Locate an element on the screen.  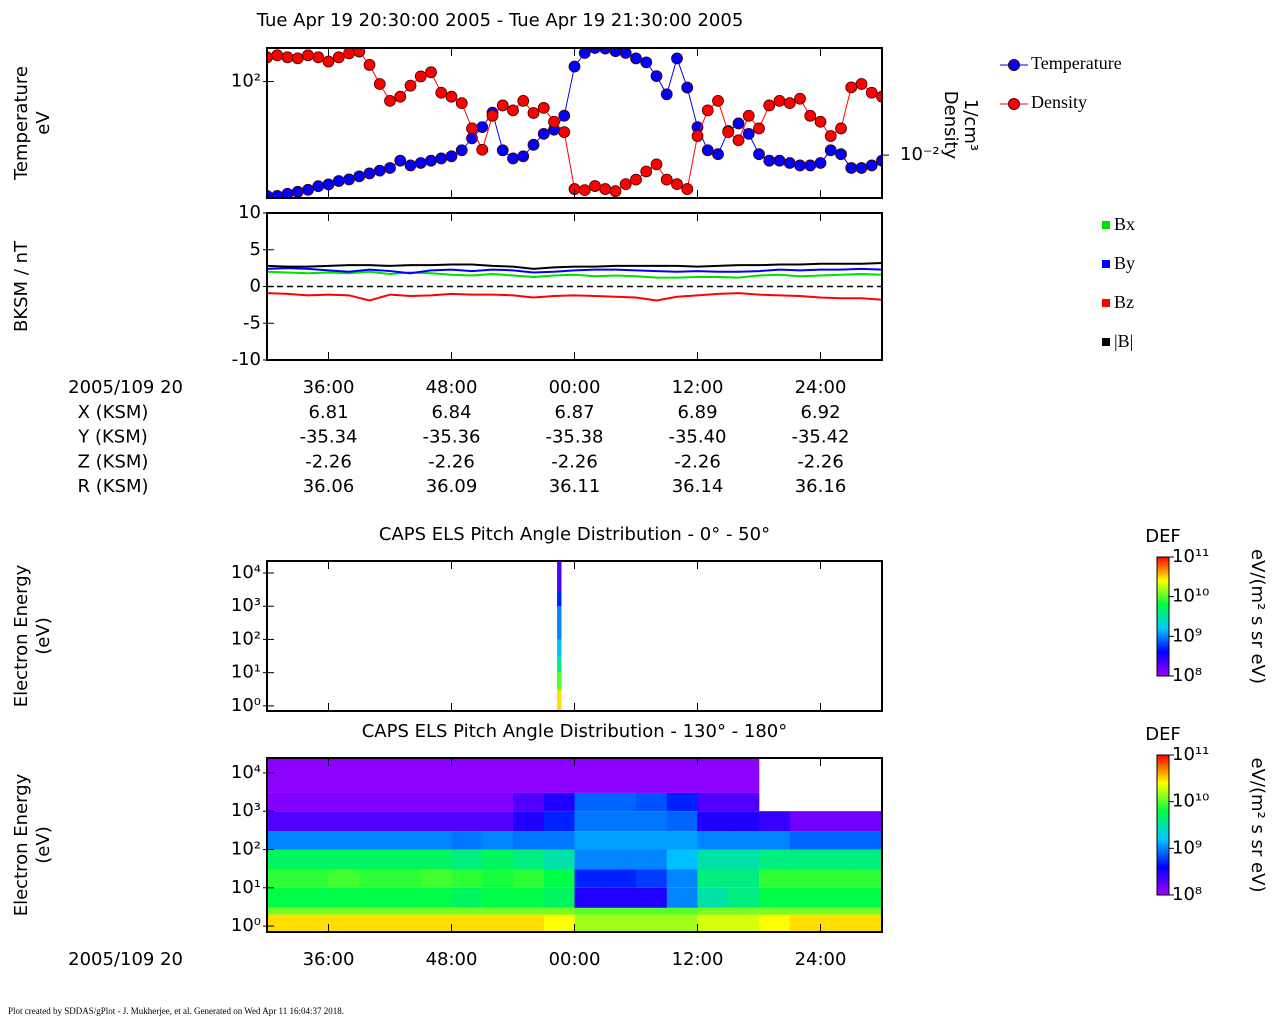
series-line is located at coordinates (574, 121).